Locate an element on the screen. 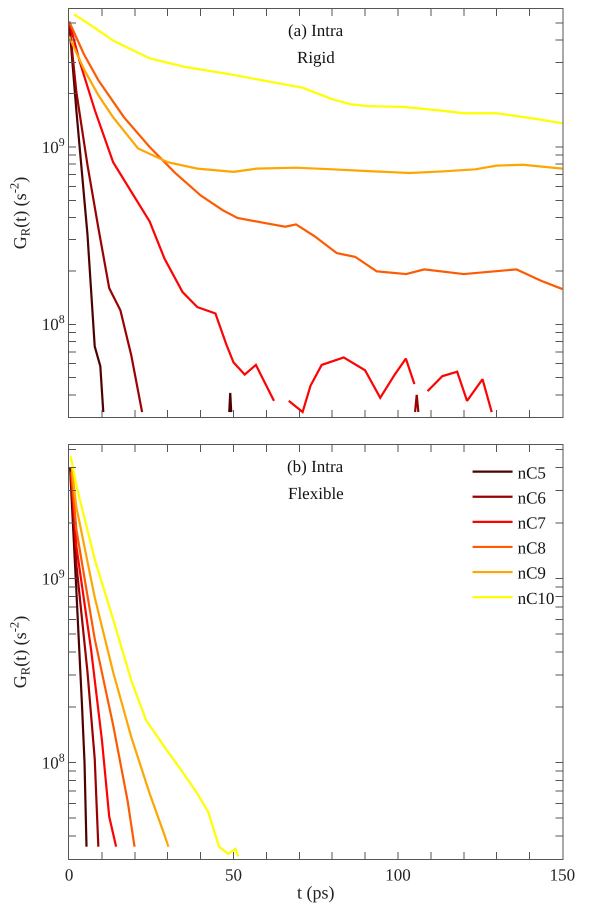 Image resolution: width=590 pixels, height=910 pixels. legend-label: nC5 is located at coordinates (532, 472).